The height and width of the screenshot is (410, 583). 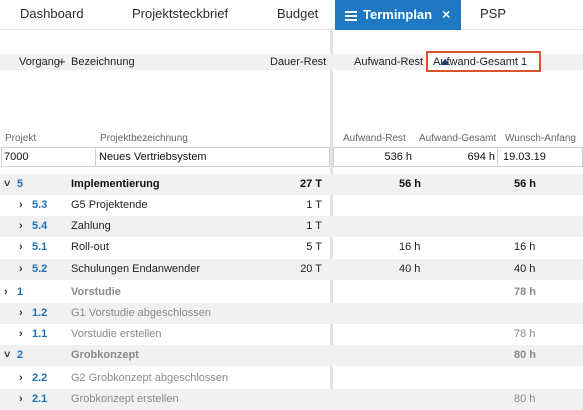 I want to click on task-number: 1.2, so click(x=40, y=313).